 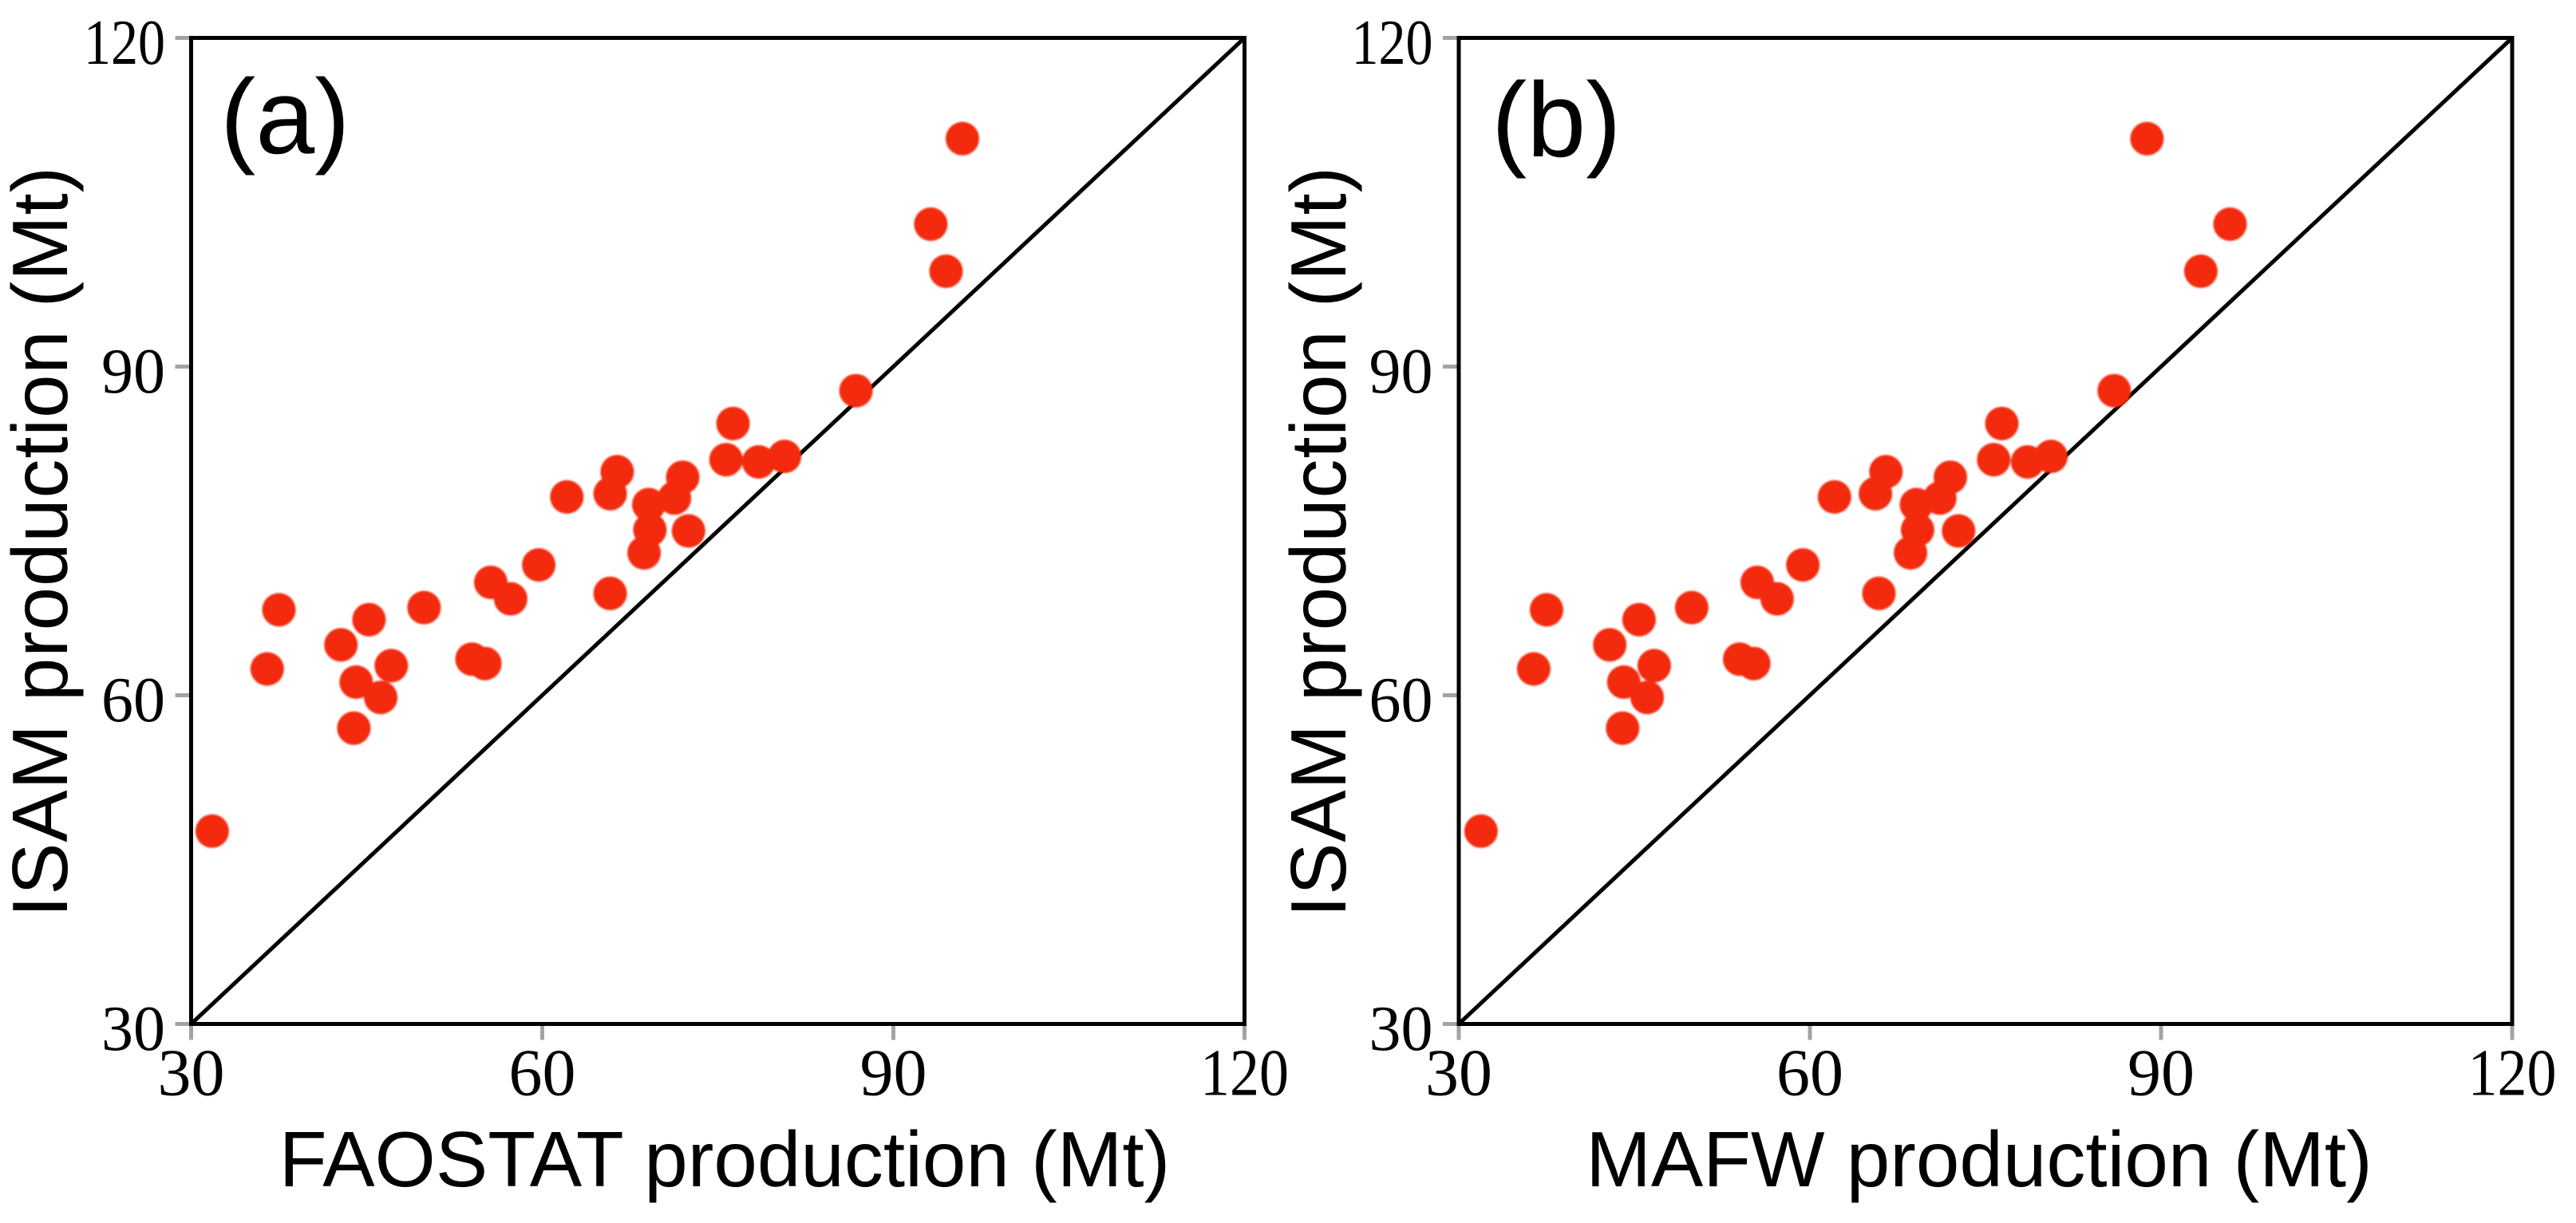 What do you see at coordinates (1979, 1159) in the screenshot?
I see `svg-text: MAFW production (Mt)` at bounding box center [1979, 1159].